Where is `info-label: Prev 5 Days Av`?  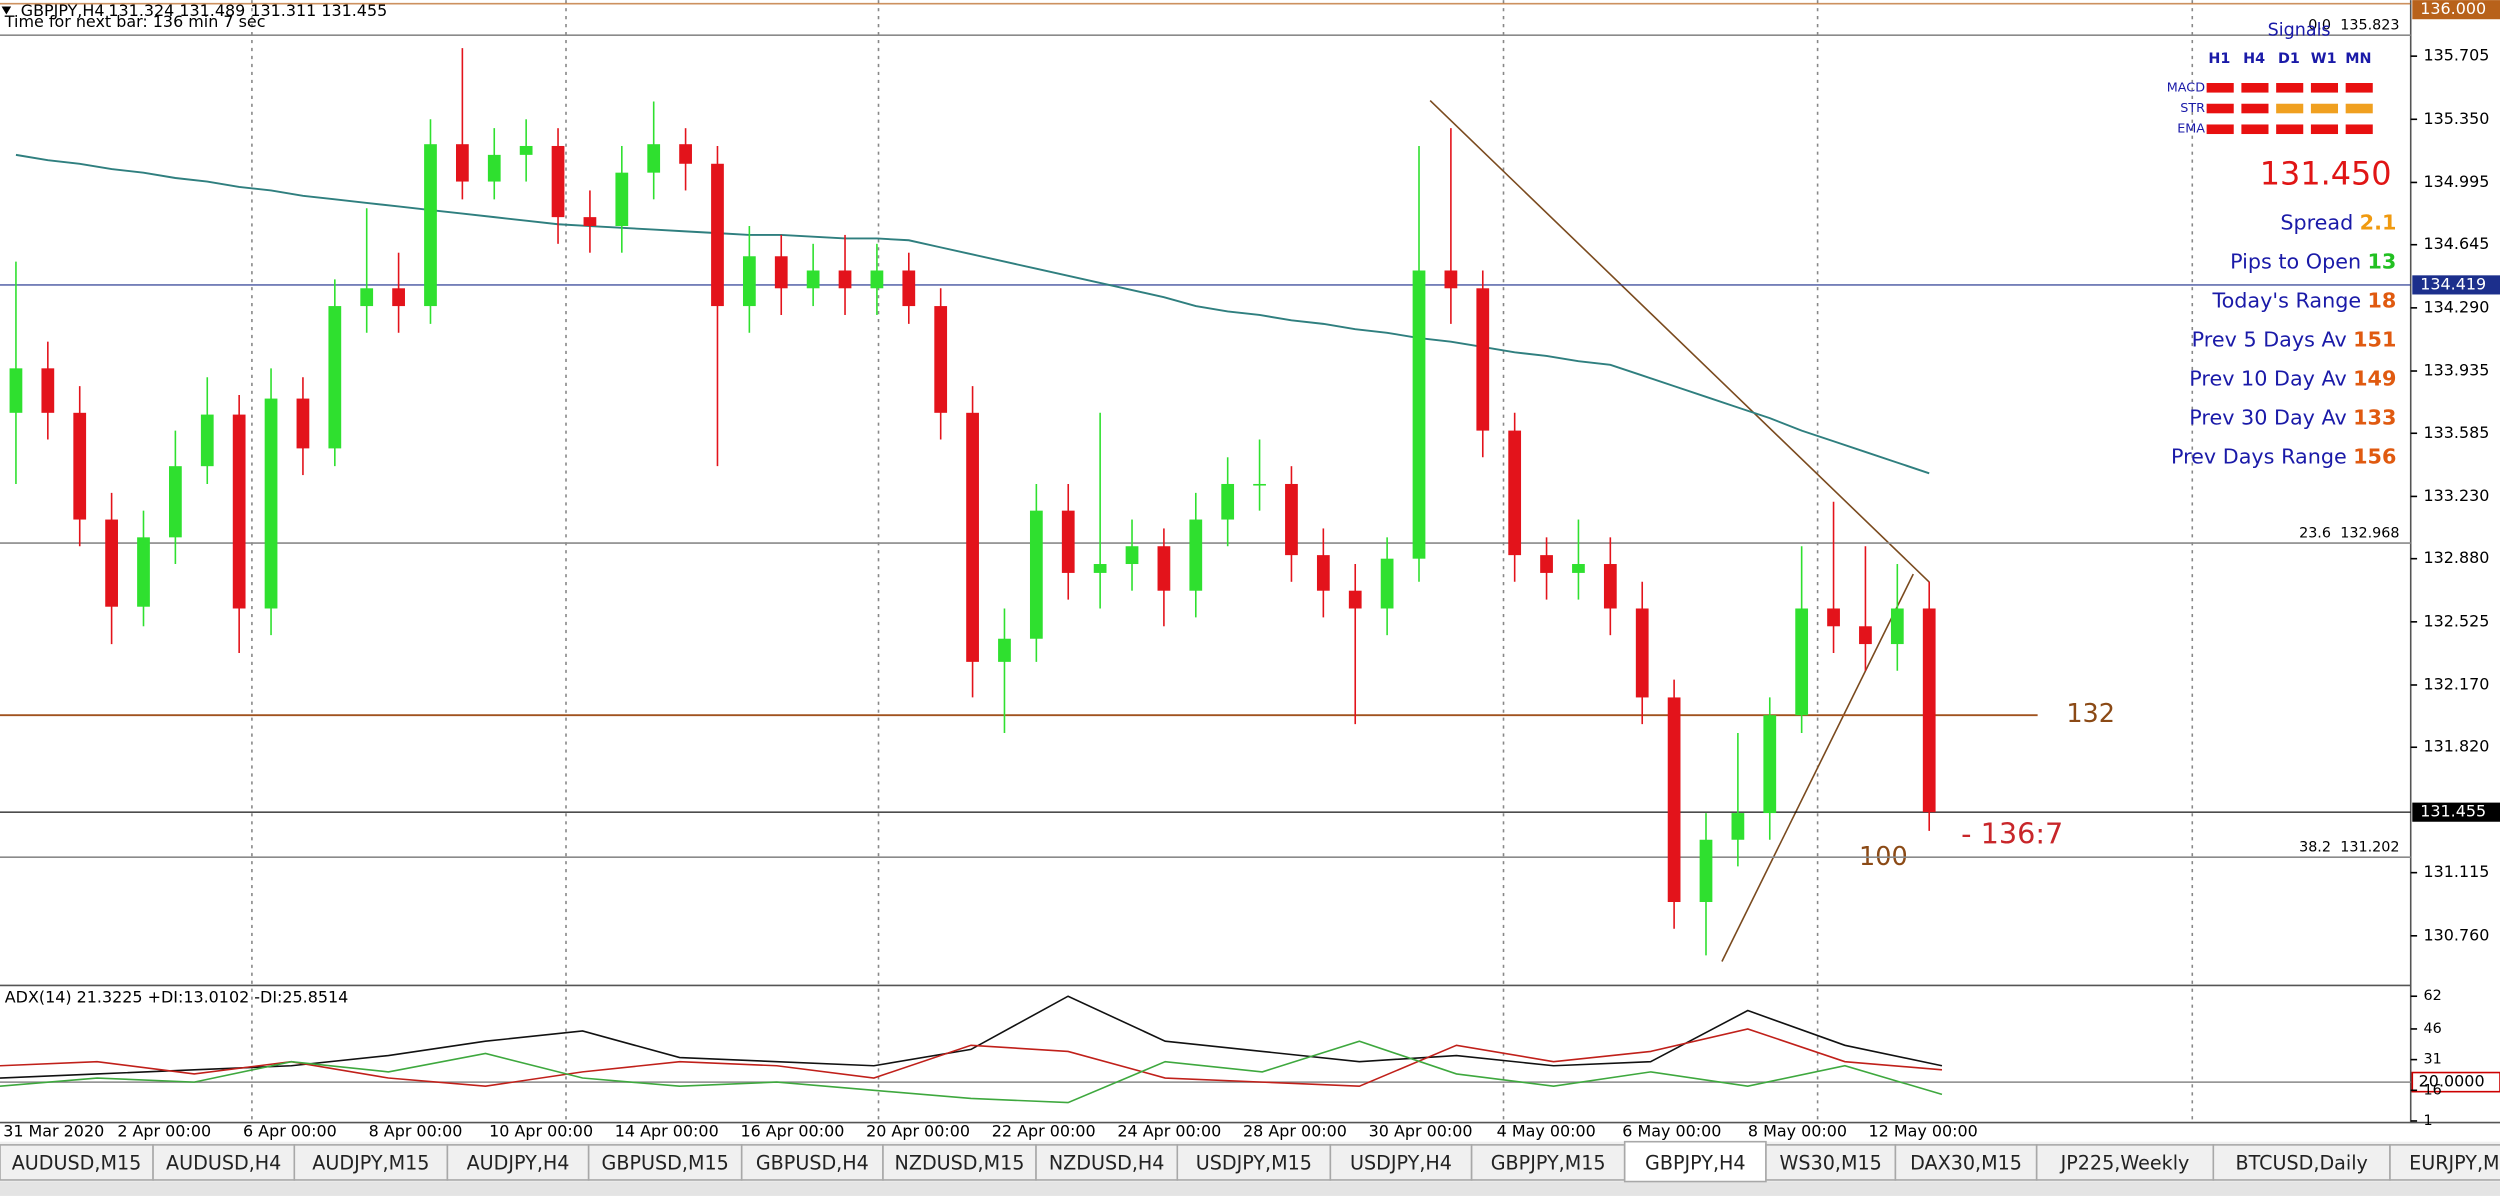 info-label: Prev 5 Days Av is located at coordinates (2269, 340).